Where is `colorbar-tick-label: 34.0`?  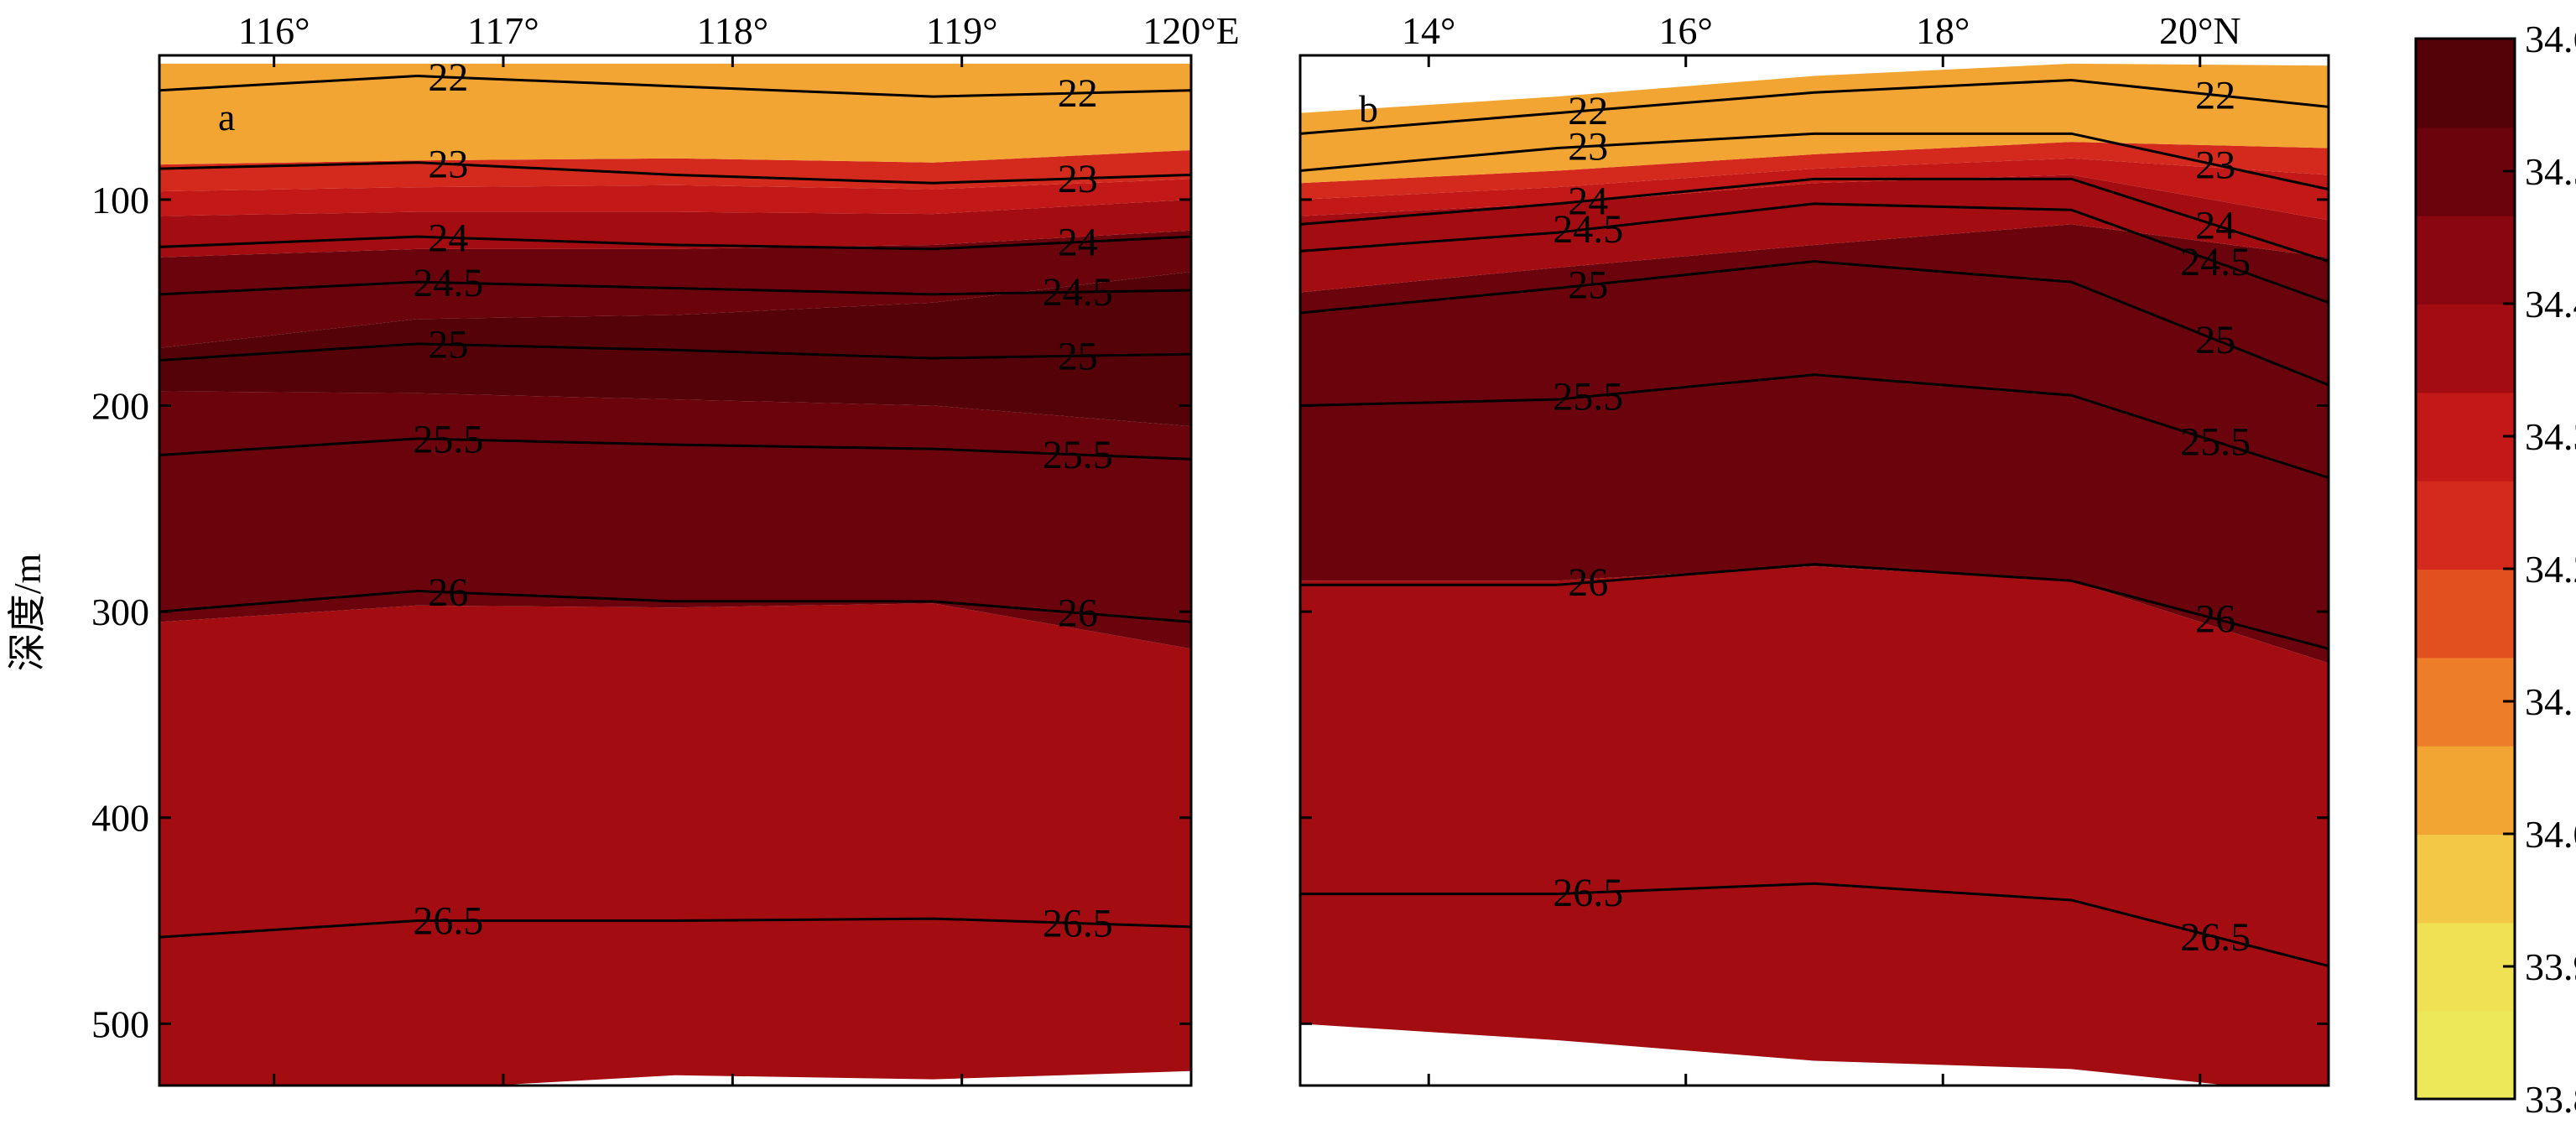
colorbar-tick-label: 34.0 is located at coordinates (2550, 834).